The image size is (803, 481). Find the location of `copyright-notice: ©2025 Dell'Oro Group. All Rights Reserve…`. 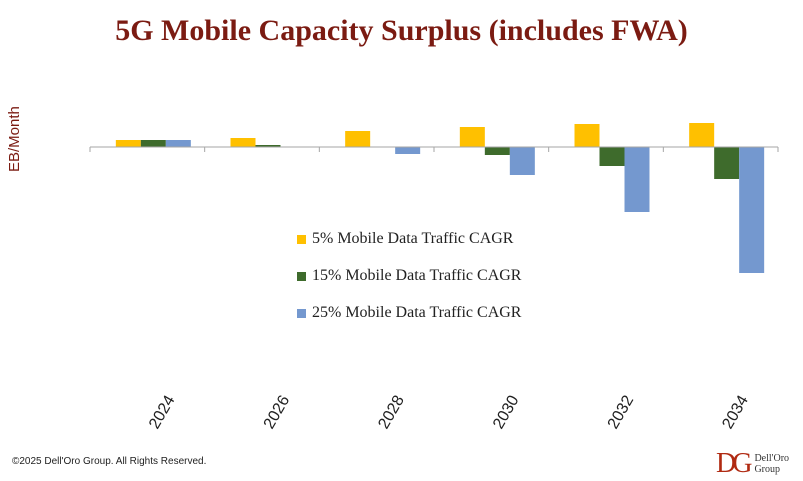

copyright-notice: ©2025 Dell'Oro Group. All Rights Reserve… is located at coordinates (109, 461).